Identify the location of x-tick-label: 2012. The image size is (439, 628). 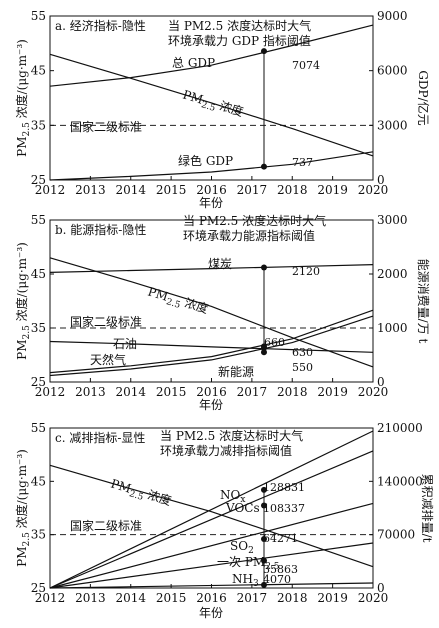
(50, 598).